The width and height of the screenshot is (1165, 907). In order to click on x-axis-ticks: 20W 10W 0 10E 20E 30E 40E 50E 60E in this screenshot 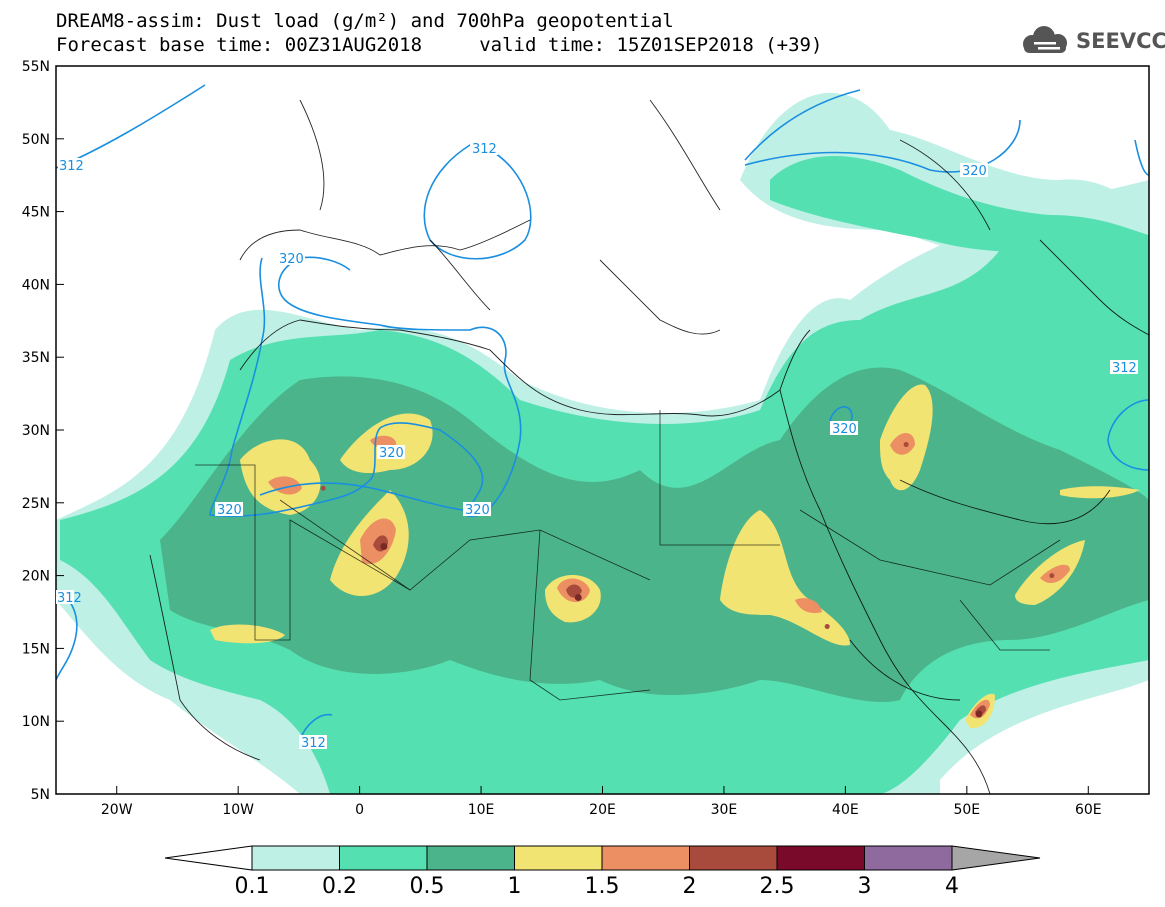, I will do `click(601, 802)`.